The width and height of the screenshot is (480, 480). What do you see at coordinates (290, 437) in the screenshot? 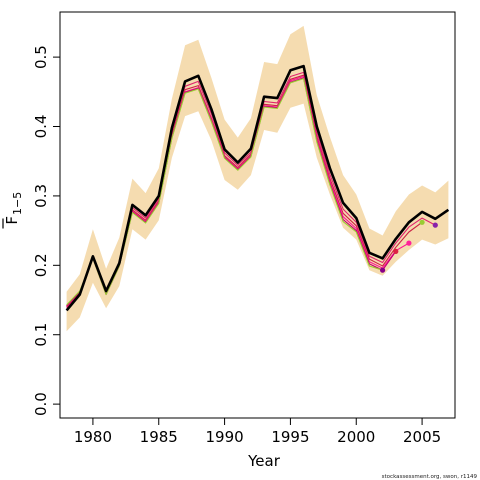
I see `x-tick-label: 1995` at bounding box center [290, 437].